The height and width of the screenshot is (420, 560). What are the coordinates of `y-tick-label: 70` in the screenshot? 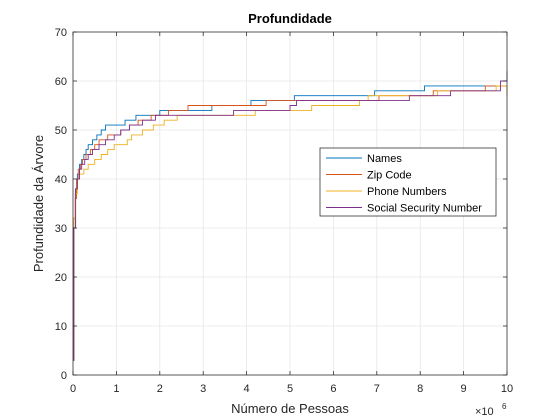 It's located at (61, 33).